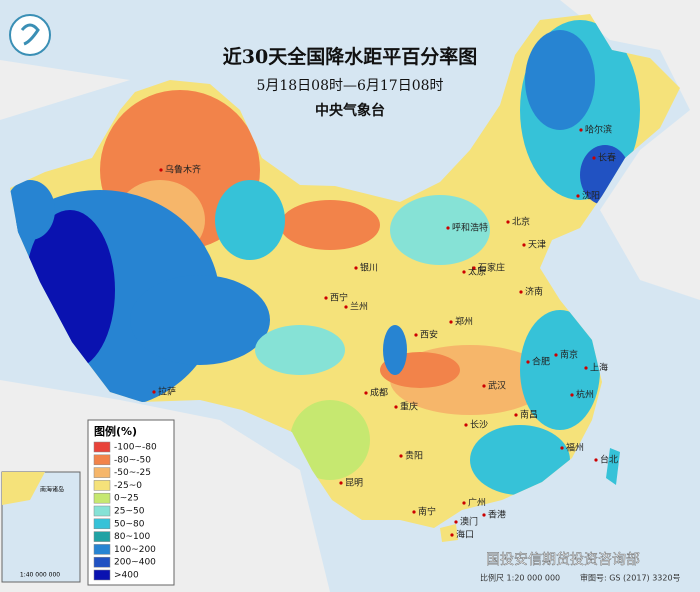 This screenshot has height=592, width=700. I want to click on legend-title: 图例(%), so click(115, 431).